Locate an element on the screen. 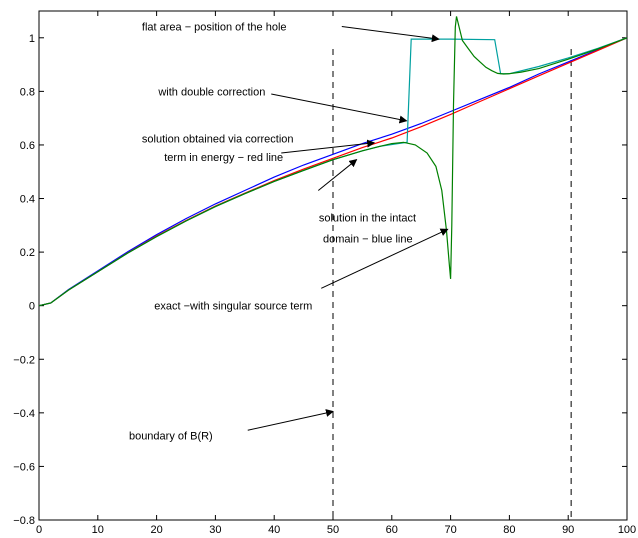 The height and width of the screenshot is (538, 638). y-tick-label: 0 is located at coordinates (32, 307).